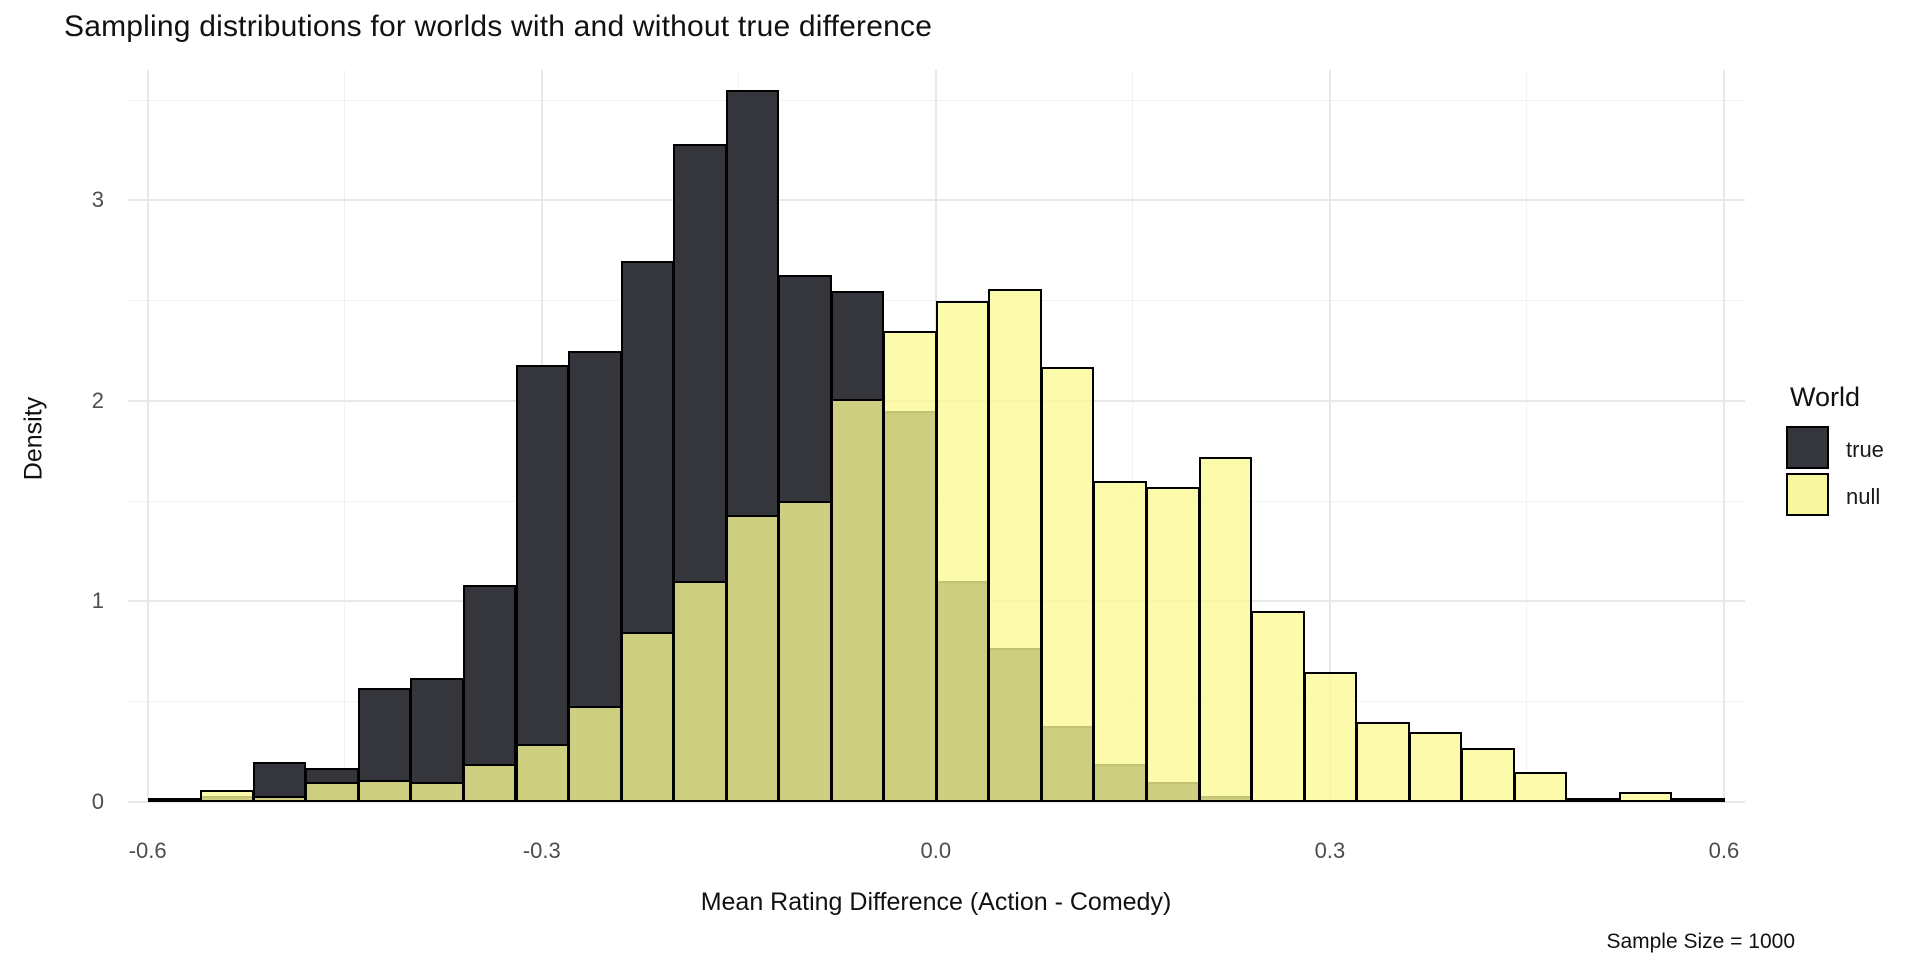  Describe the element at coordinates (936, 802) in the screenshot. I see `gridline-y-major` at that location.